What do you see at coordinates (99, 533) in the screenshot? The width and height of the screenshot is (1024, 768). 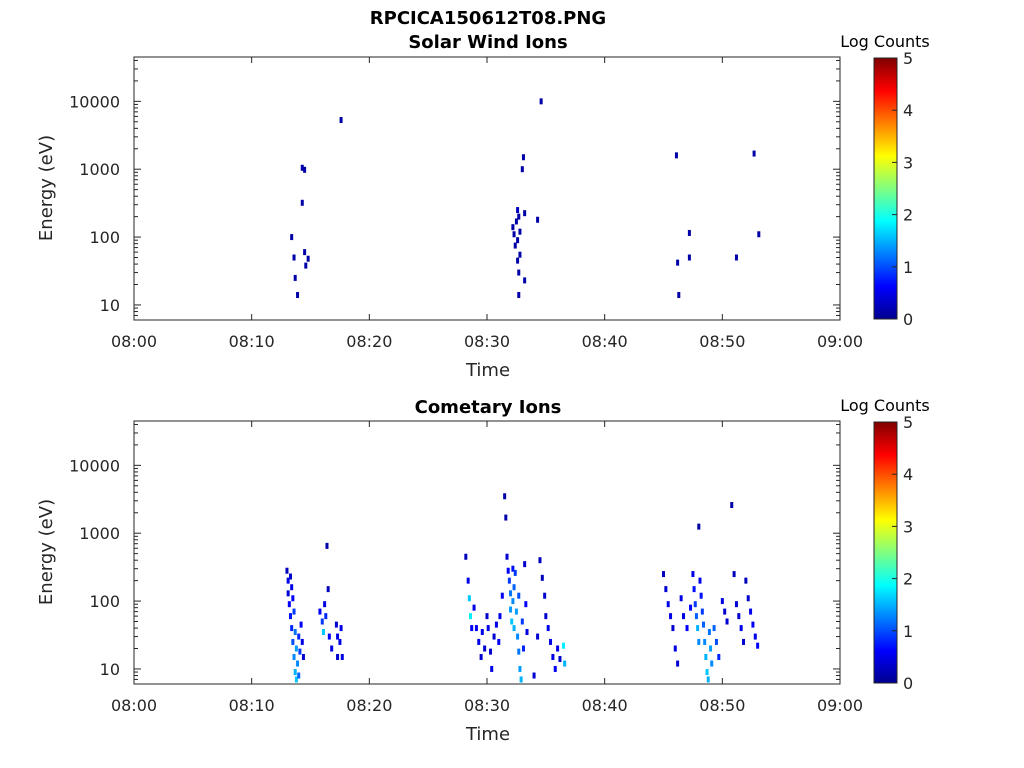 I see `y-tick-label: 1000` at bounding box center [99, 533].